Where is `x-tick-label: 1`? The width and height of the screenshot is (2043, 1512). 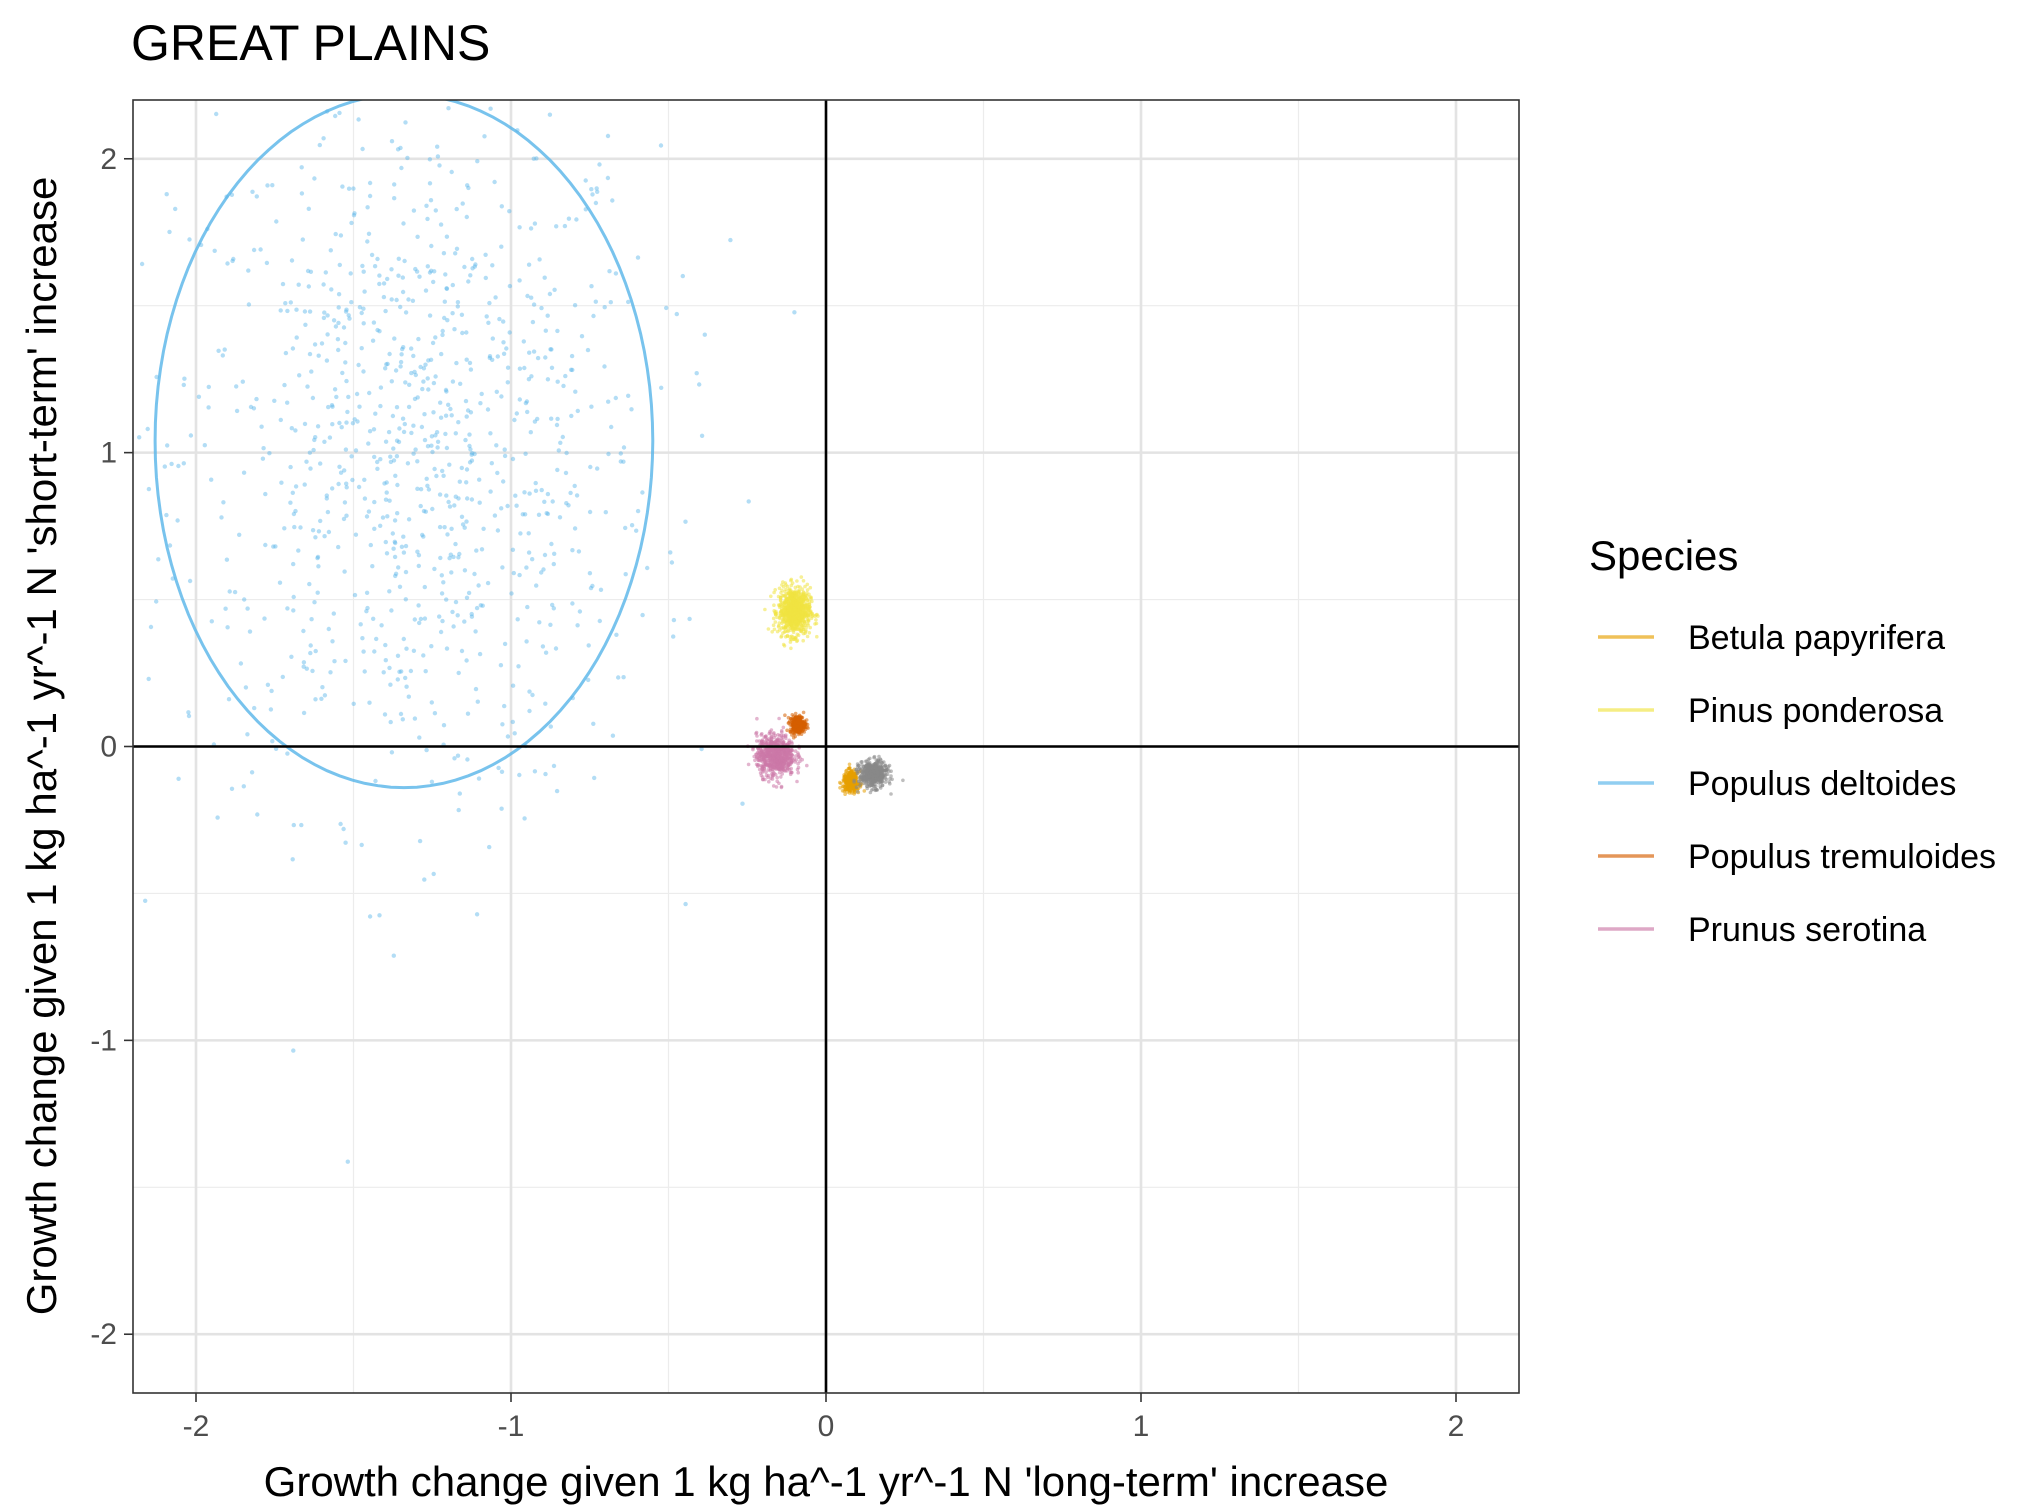
x-tick-label: 1 is located at coordinates (1141, 1426).